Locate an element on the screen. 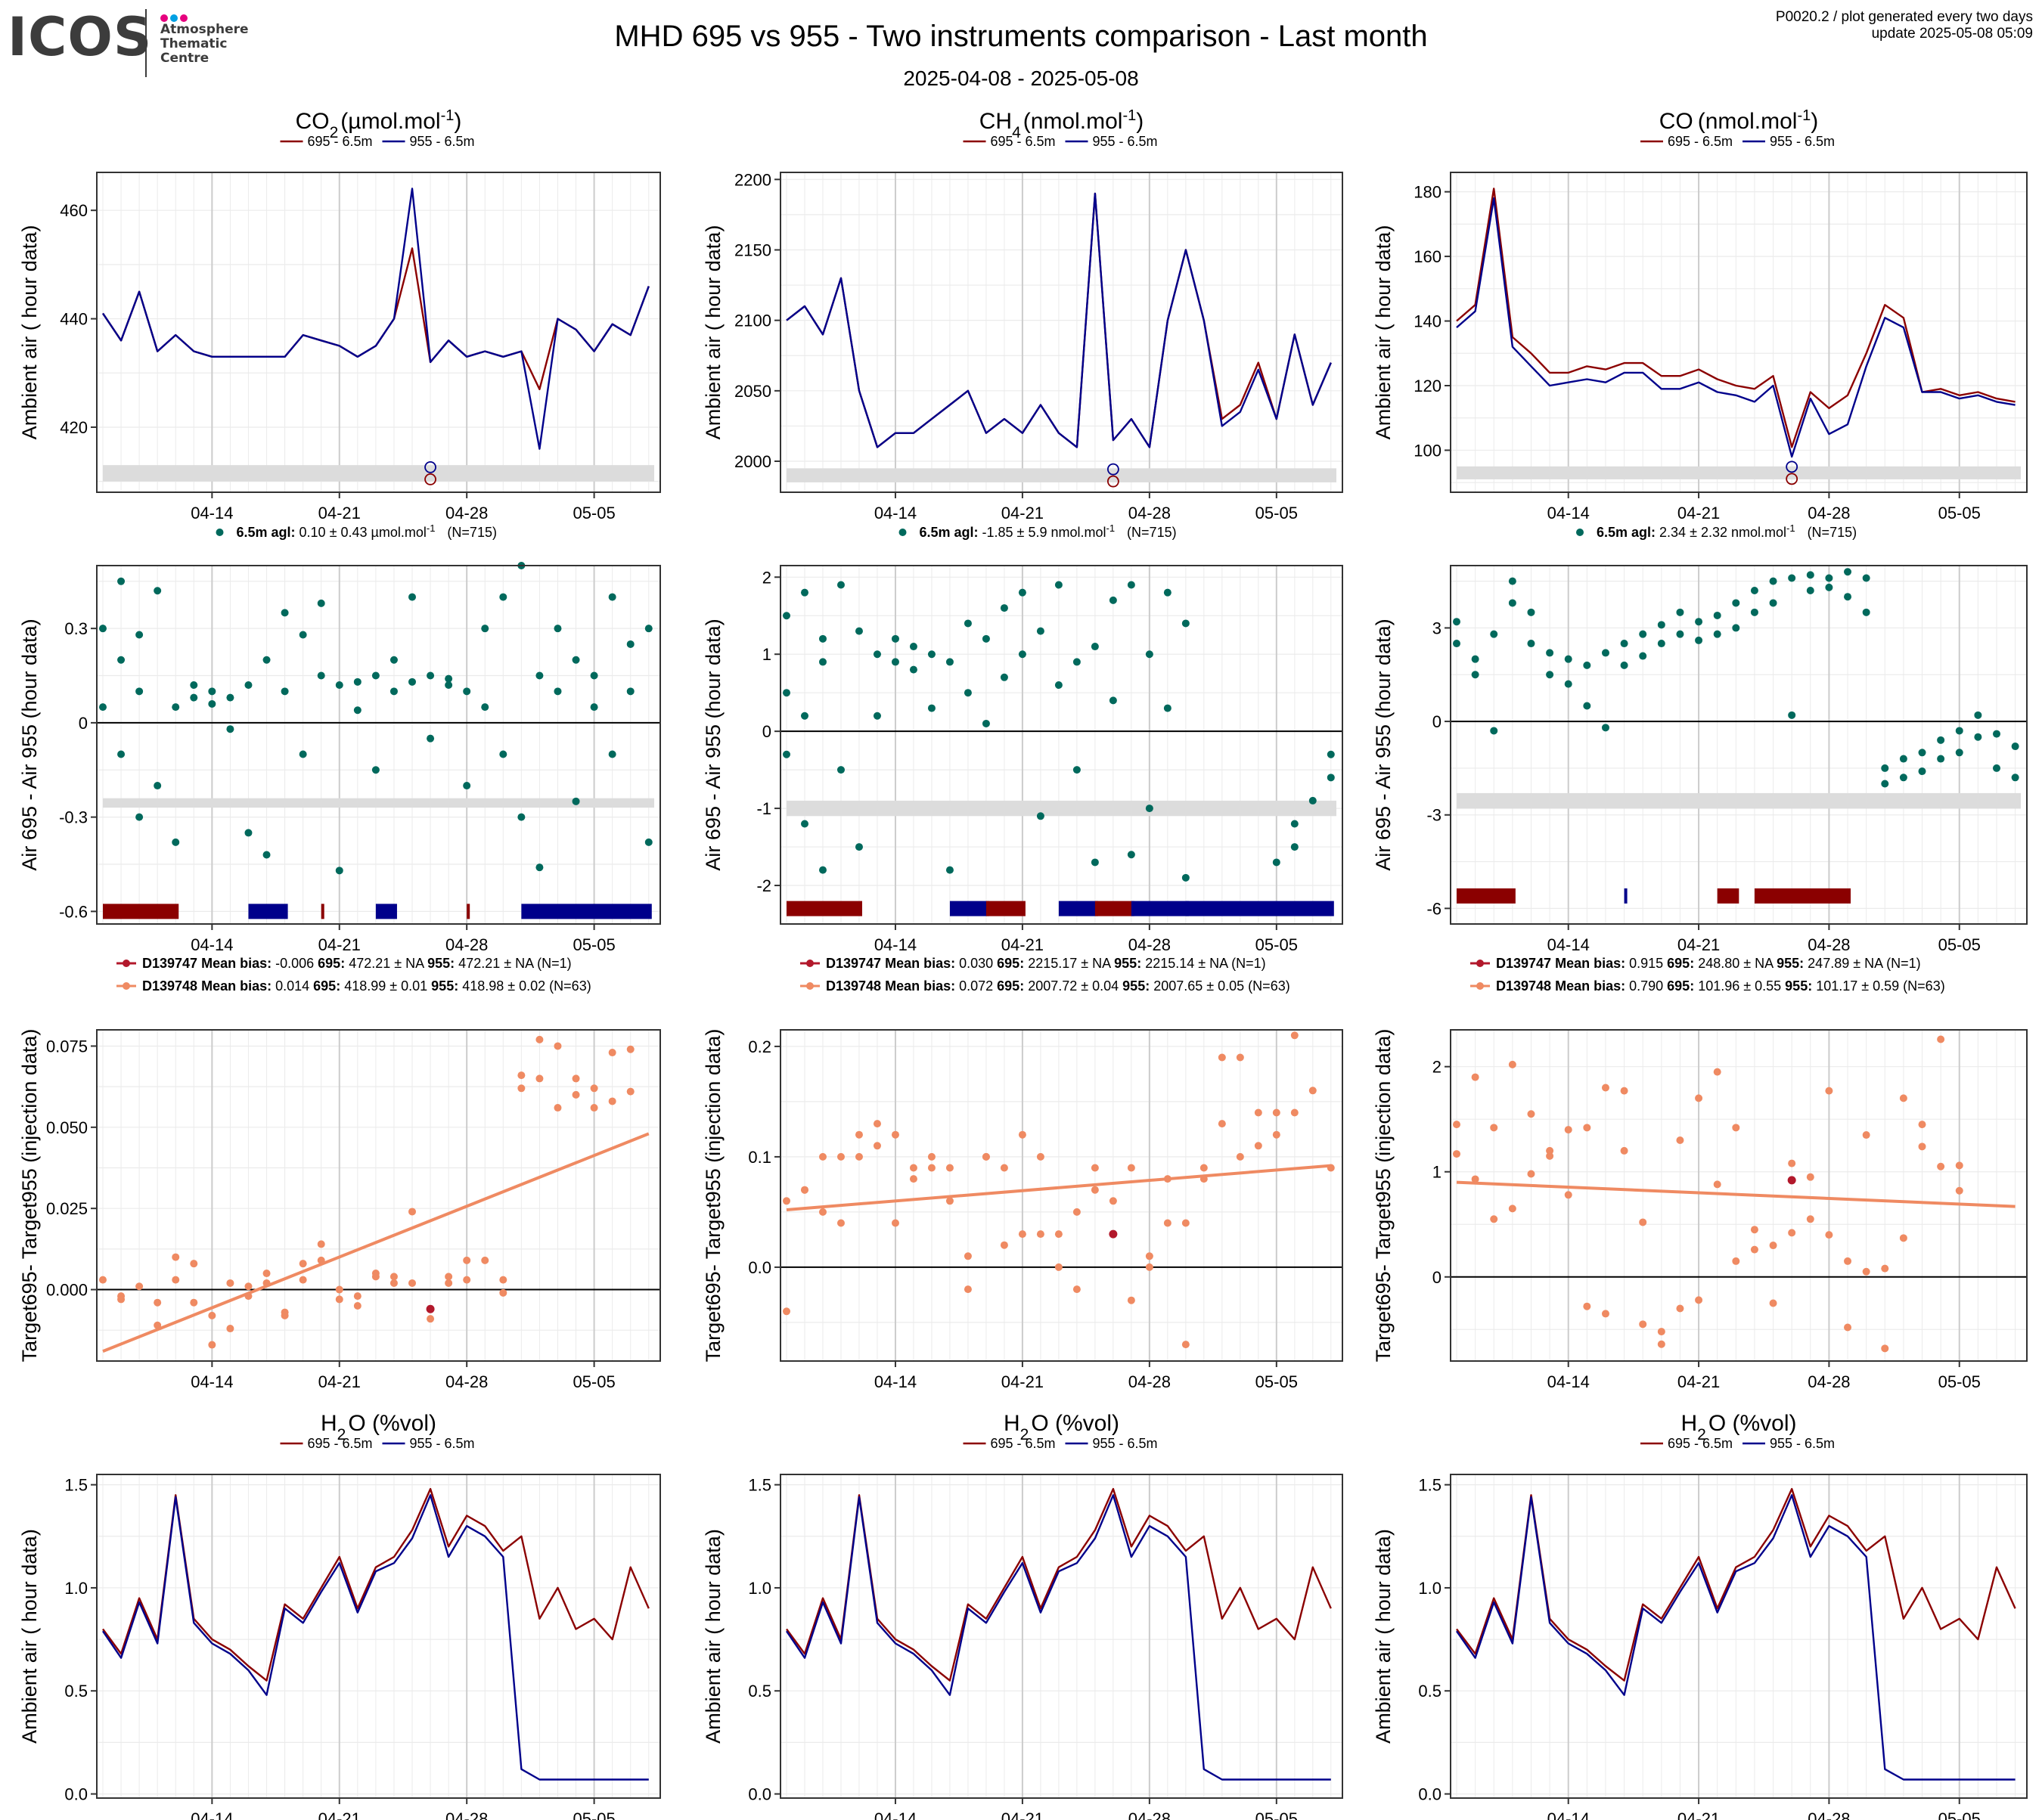  y-tick-label: -0.3 is located at coordinates (73, 817).